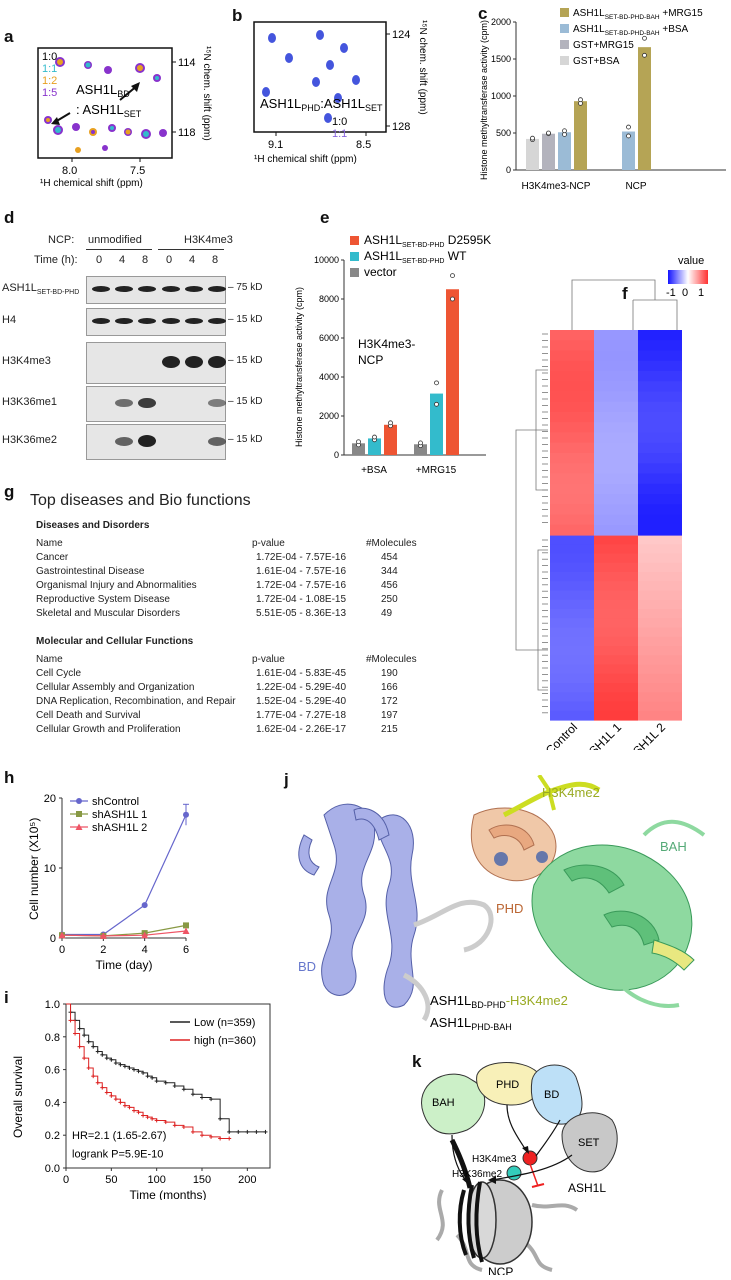 This screenshot has width=731, height=1280. I want to click on legend-label-c-3: GST+BSA, so click(596, 61).